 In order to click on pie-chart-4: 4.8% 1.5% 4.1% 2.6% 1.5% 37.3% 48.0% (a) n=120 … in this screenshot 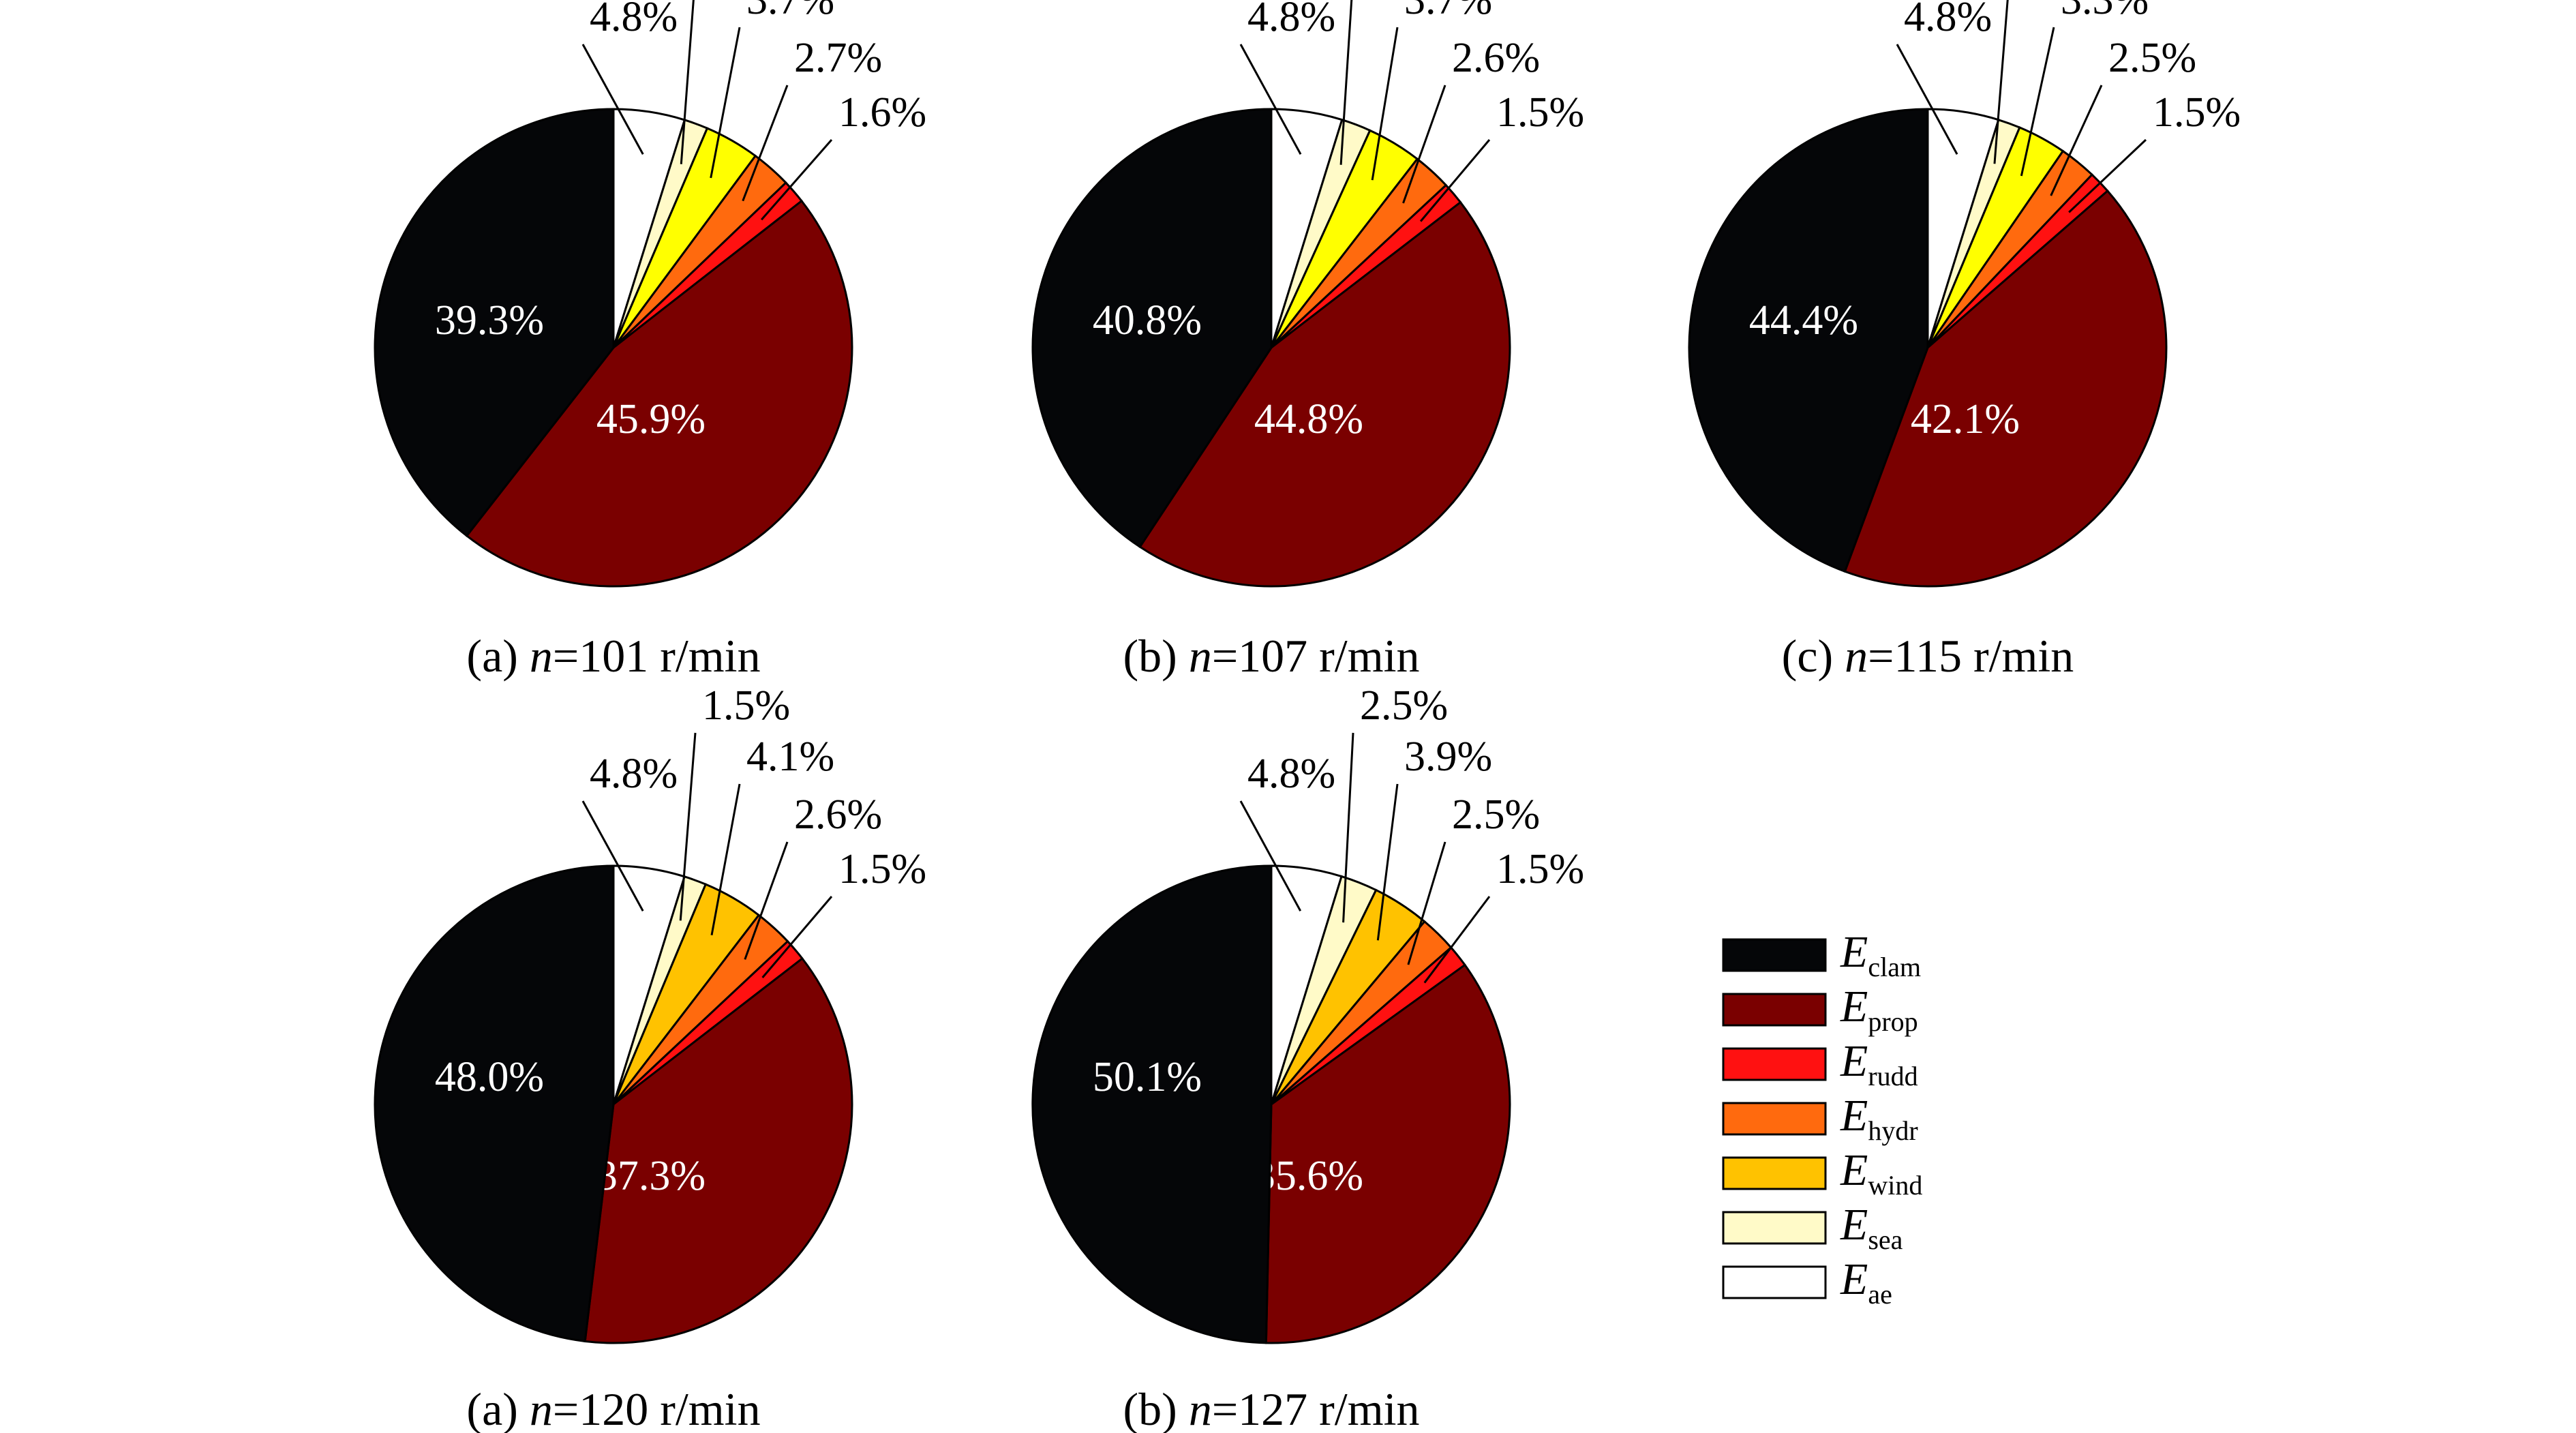, I will do `click(650, 1057)`.